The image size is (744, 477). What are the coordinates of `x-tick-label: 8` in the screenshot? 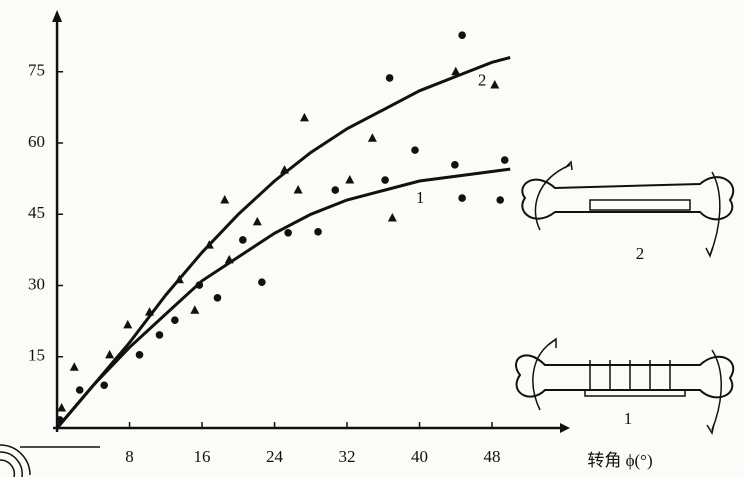 It's located at (129, 456).